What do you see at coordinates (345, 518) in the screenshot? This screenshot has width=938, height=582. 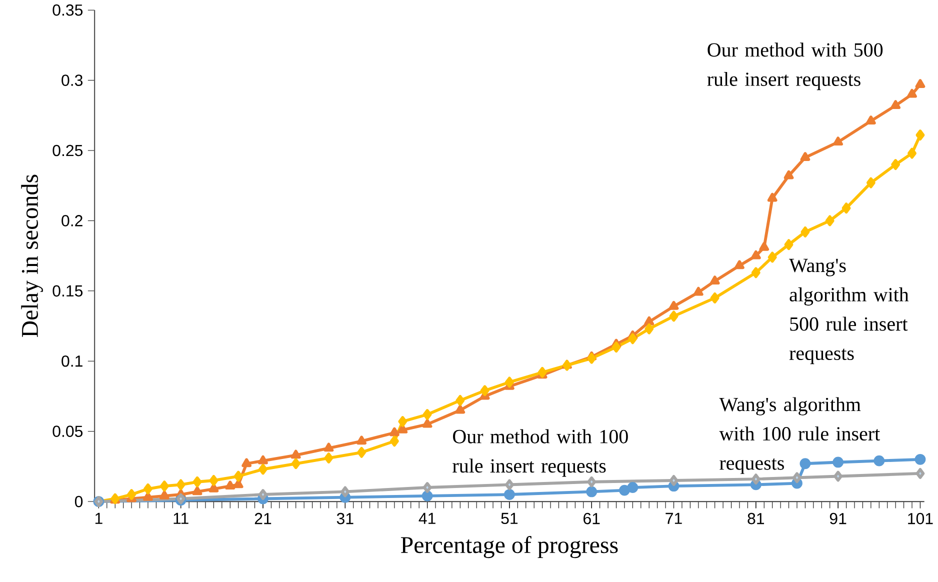 I see `x-tick-label: 31` at bounding box center [345, 518].